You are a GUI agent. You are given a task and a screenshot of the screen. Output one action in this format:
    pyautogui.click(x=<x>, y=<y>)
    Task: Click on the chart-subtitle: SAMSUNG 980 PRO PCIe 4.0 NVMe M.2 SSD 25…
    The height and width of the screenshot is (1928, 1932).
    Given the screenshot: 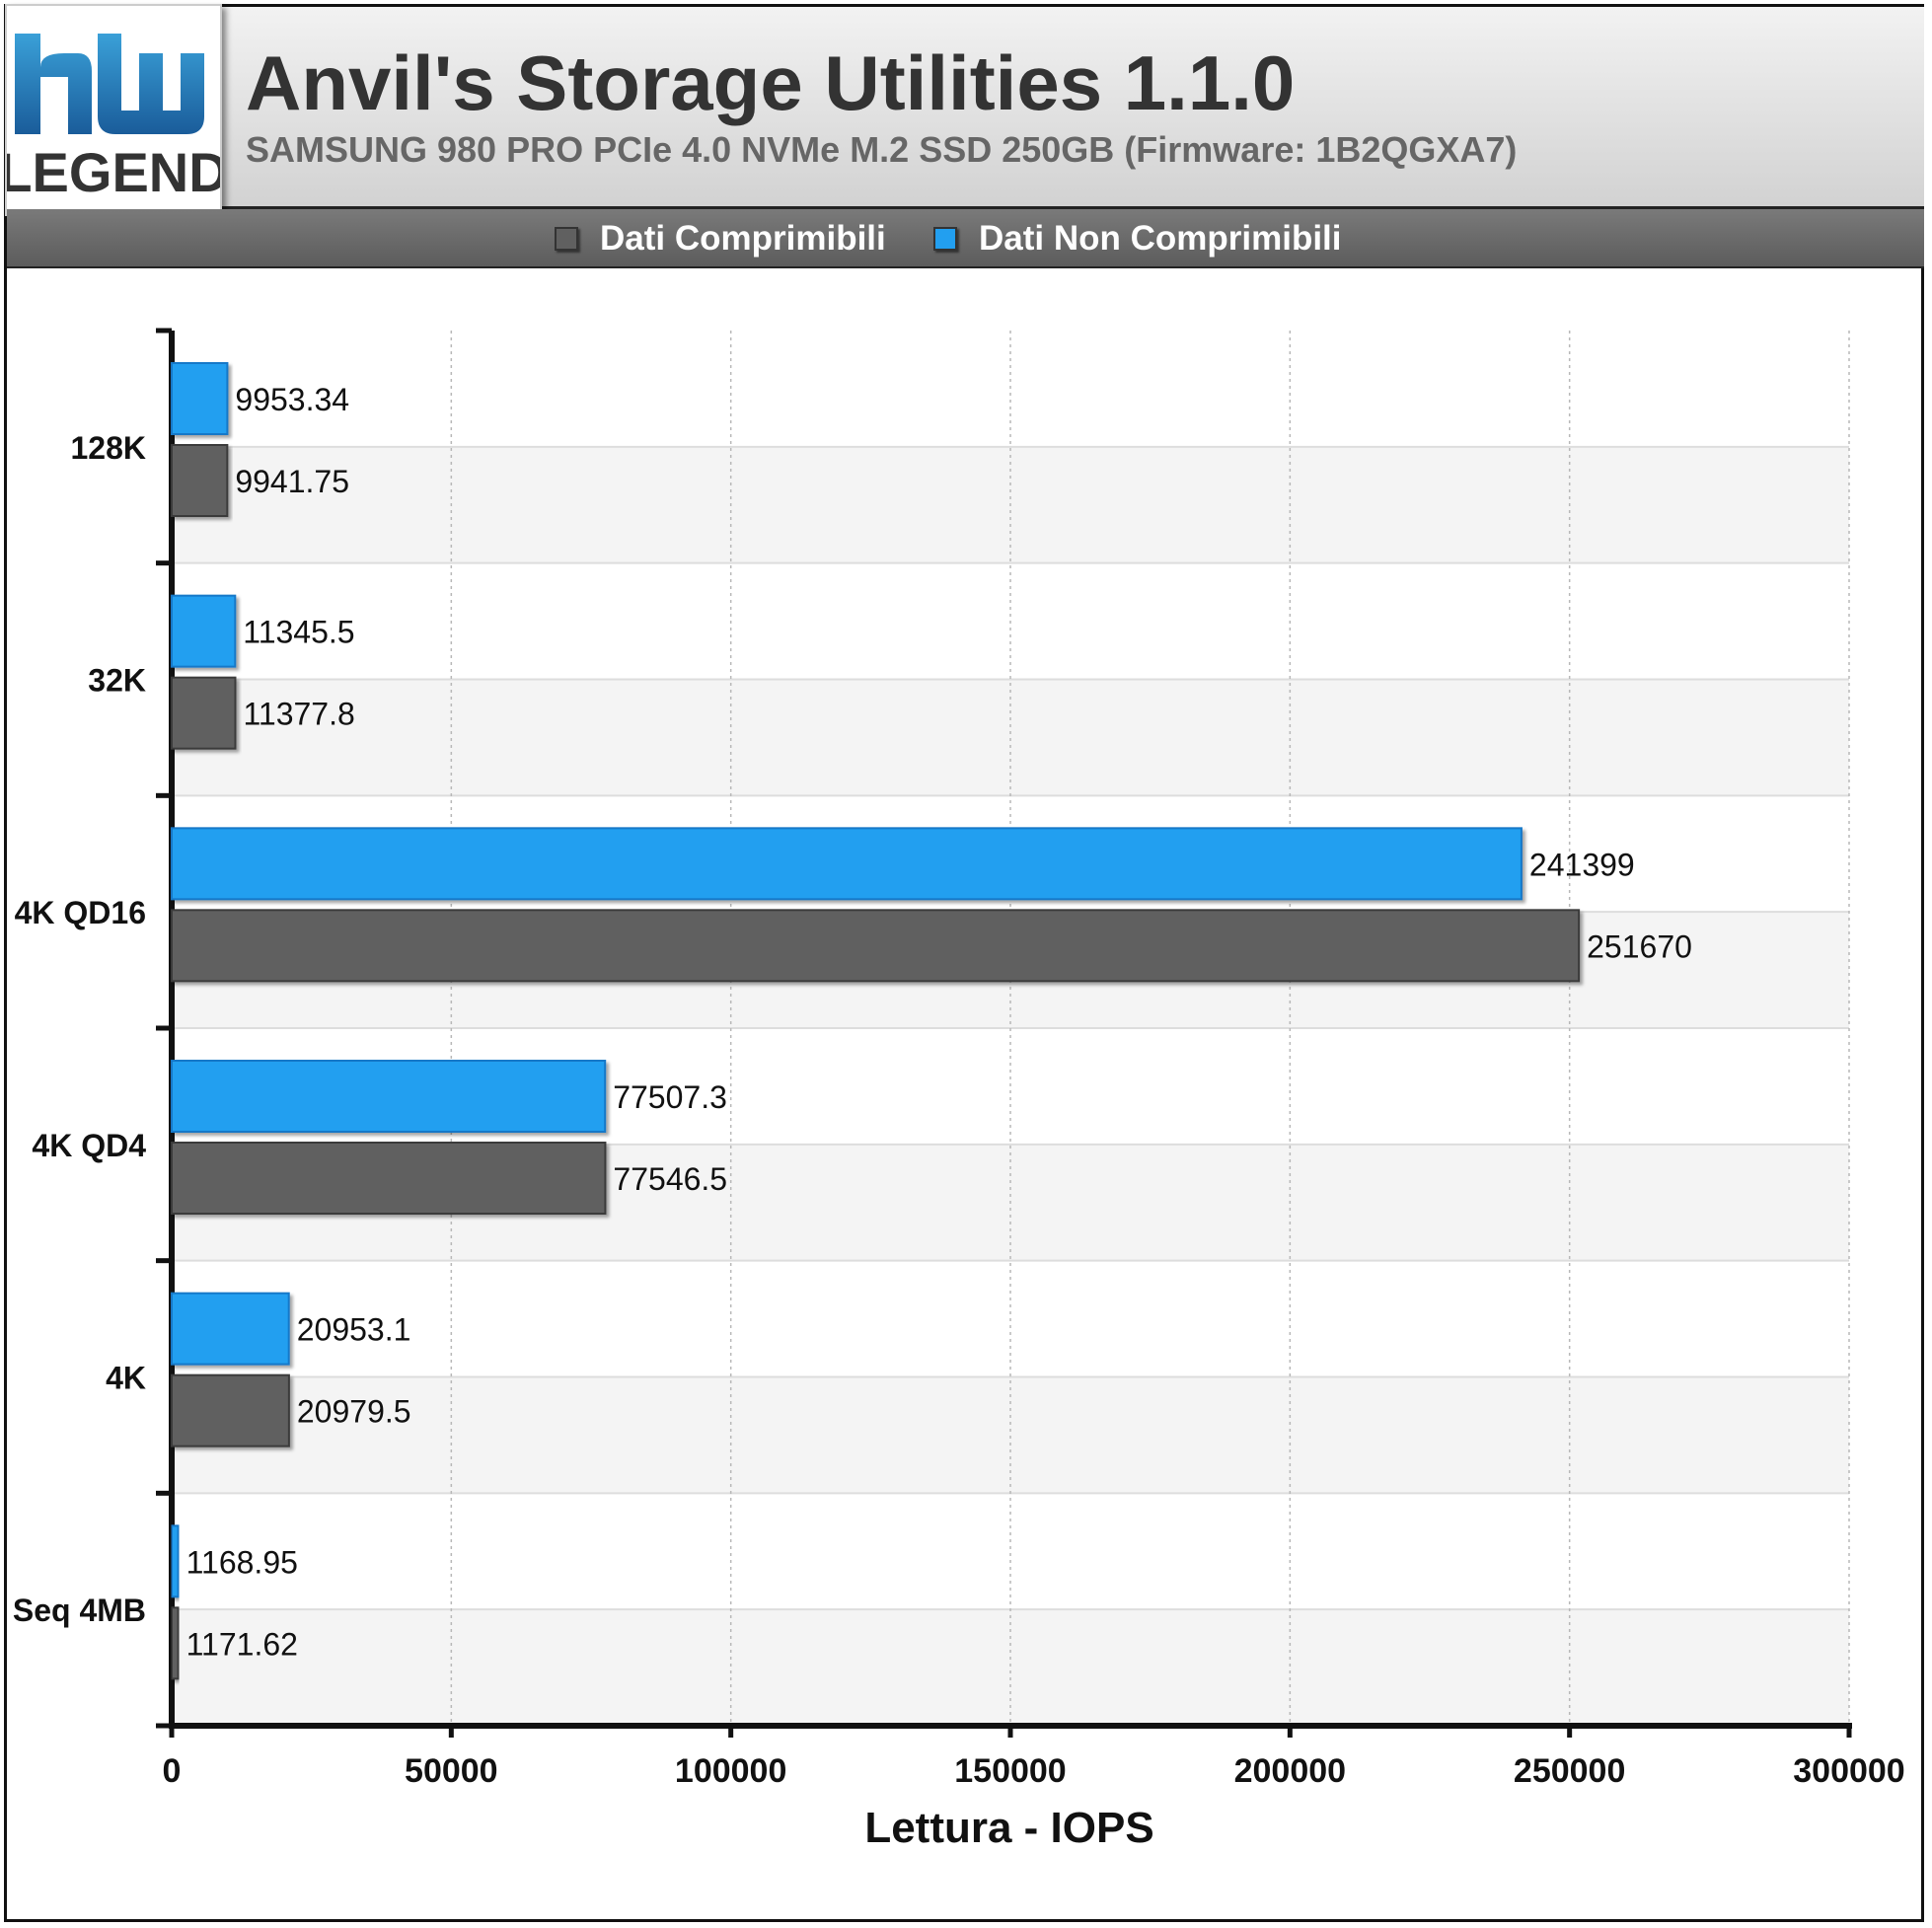 What is the action you would take?
    pyautogui.click(x=882, y=149)
    